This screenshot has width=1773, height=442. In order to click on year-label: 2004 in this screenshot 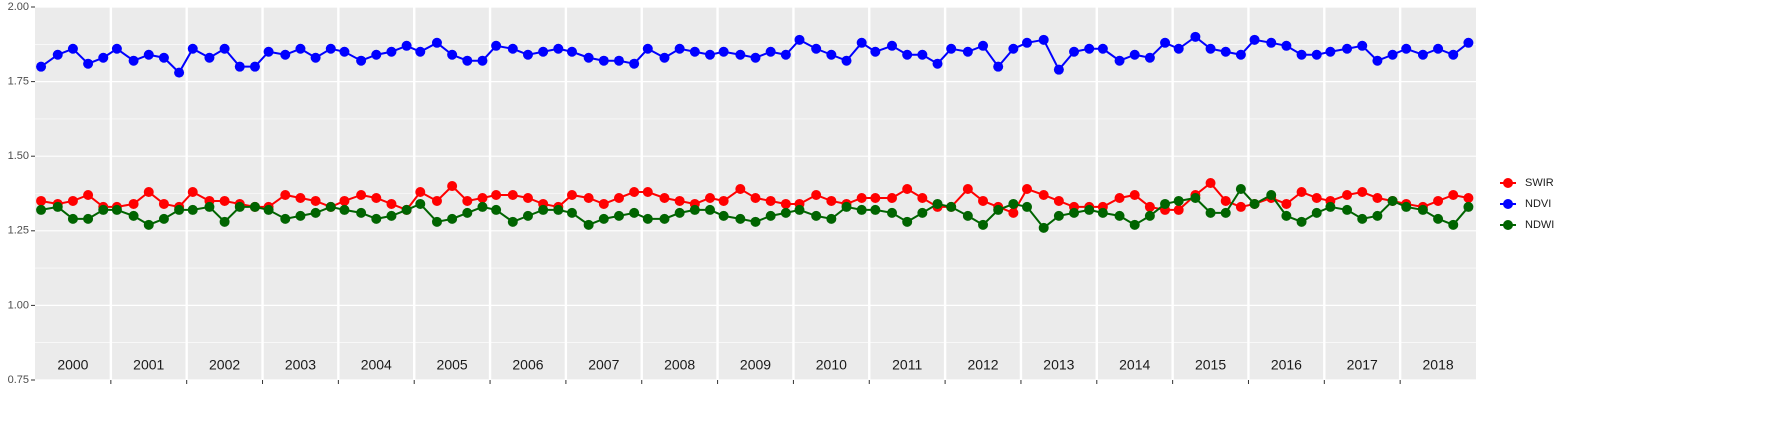, I will do `click(376, 365)`.